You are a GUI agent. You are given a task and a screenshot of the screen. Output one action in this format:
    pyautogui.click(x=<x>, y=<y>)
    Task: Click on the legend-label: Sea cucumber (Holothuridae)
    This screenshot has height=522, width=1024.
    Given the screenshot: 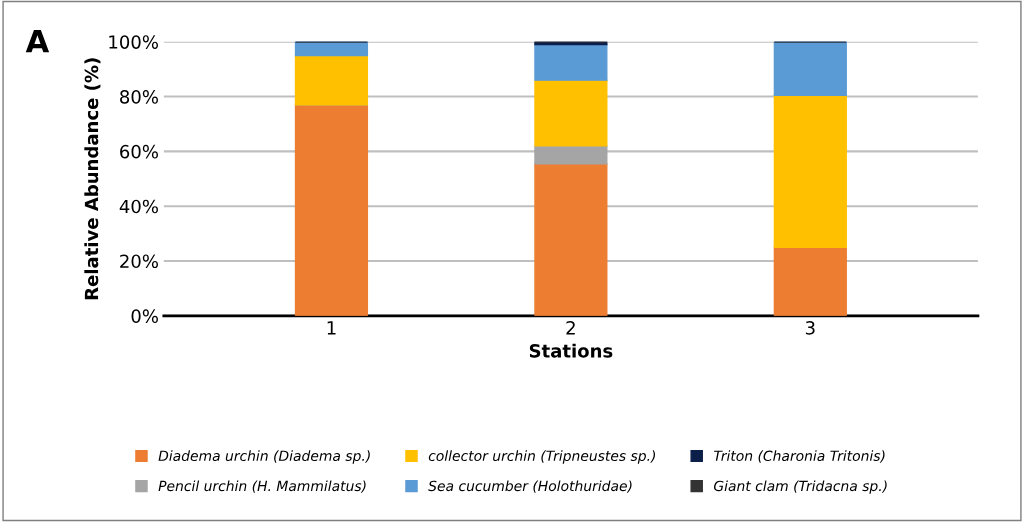 What is the action you would take?
    pyautogui.click(x=530, y=486)
    